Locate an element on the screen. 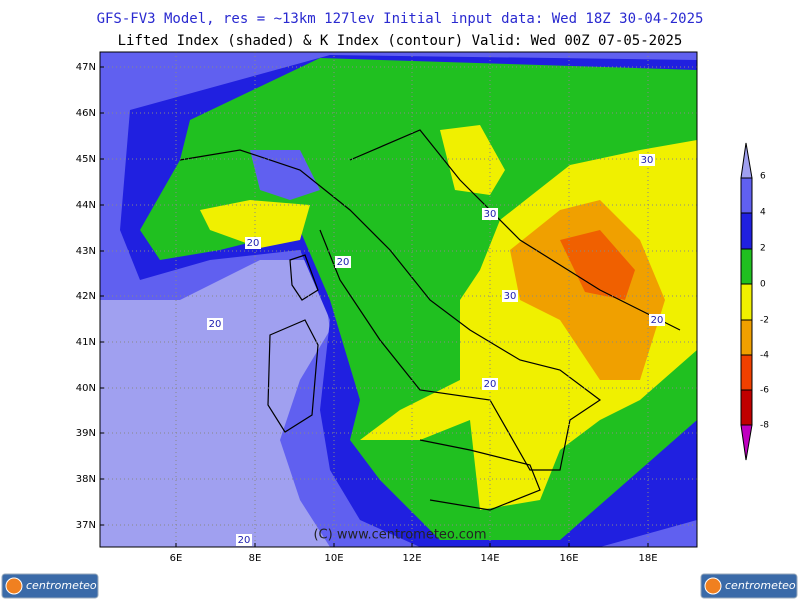 The image size is (800, 600). lon-label: 10E is located at coordinates (333, 558).